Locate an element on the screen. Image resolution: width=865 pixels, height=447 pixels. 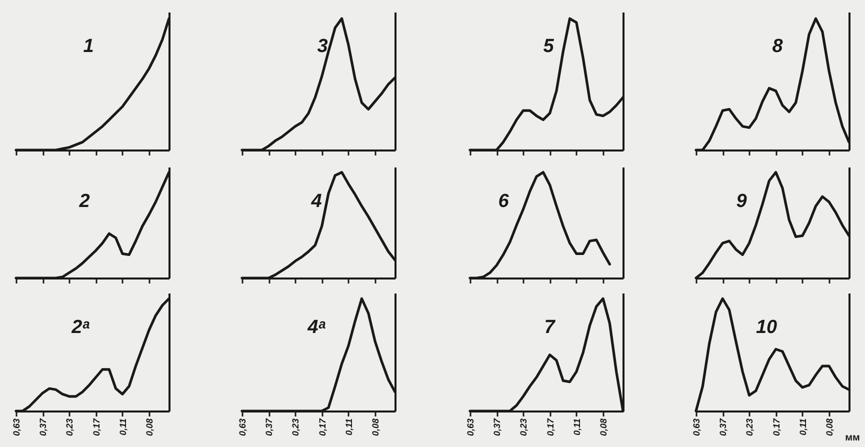
x-axis-title: мм is located at coordinates (852, 438).